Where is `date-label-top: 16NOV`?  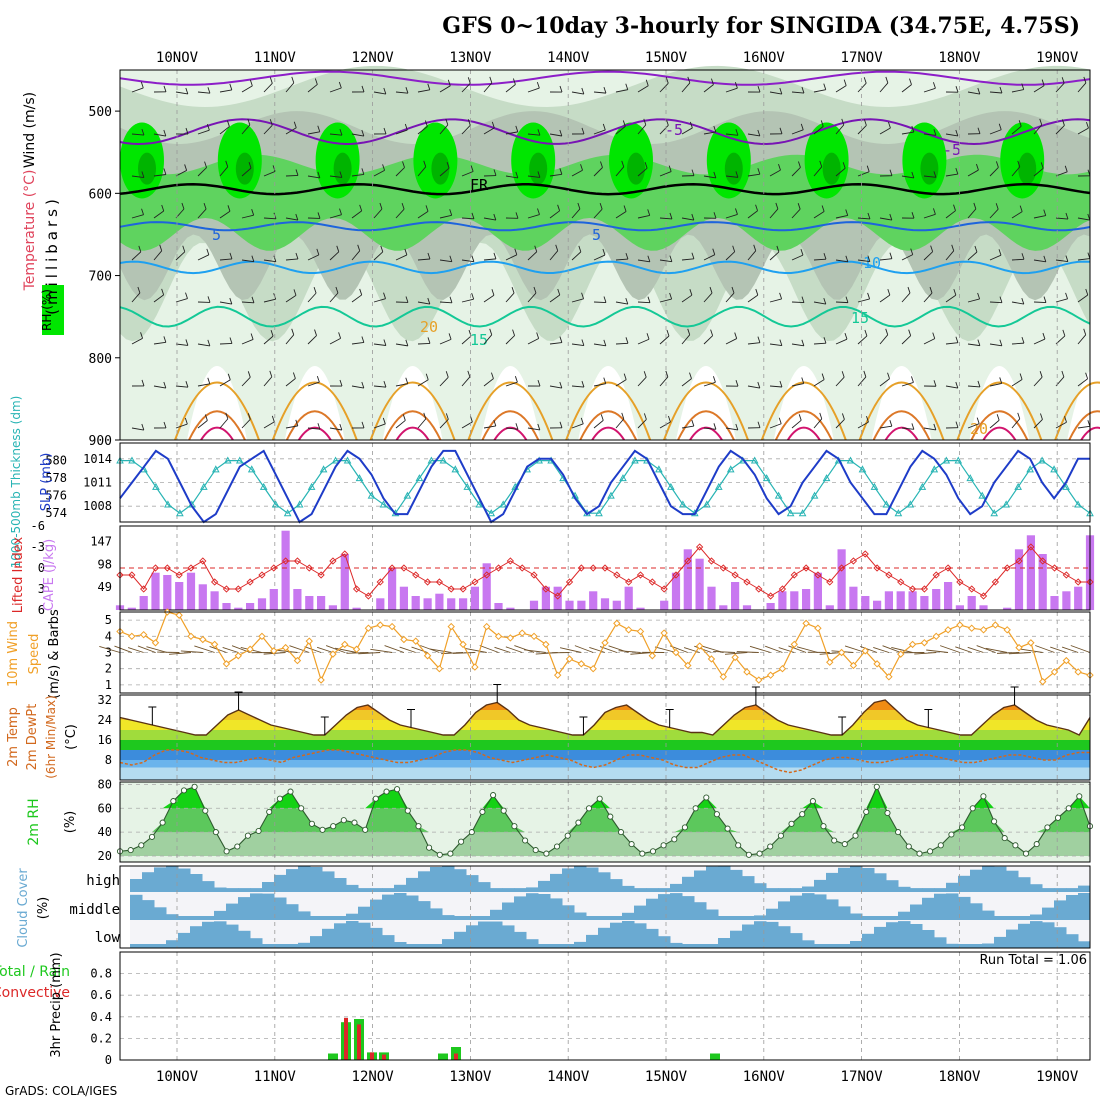
date-label-top: 16NOV is located at coordinates (764, 58).